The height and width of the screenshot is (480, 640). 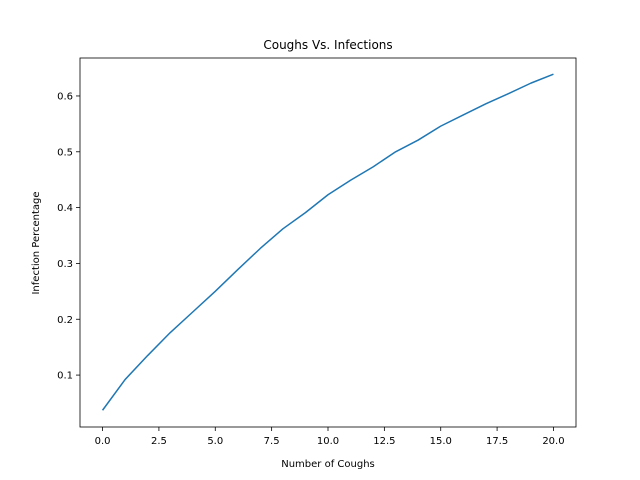 I want to click on x-tick-label: 2.5, so click(x=159, y=441).